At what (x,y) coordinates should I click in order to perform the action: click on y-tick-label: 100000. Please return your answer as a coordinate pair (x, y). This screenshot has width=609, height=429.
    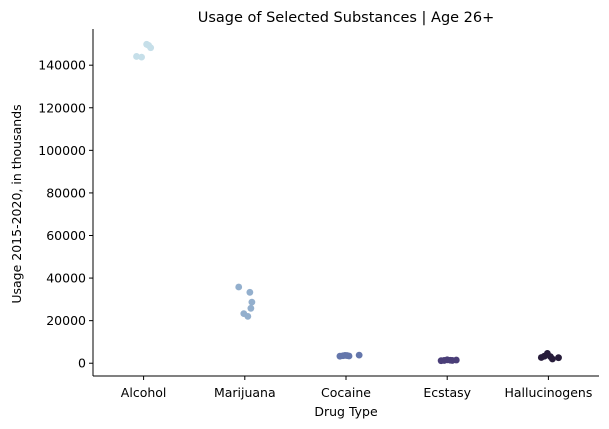
    Looking at the image, I should click on (62, 150).